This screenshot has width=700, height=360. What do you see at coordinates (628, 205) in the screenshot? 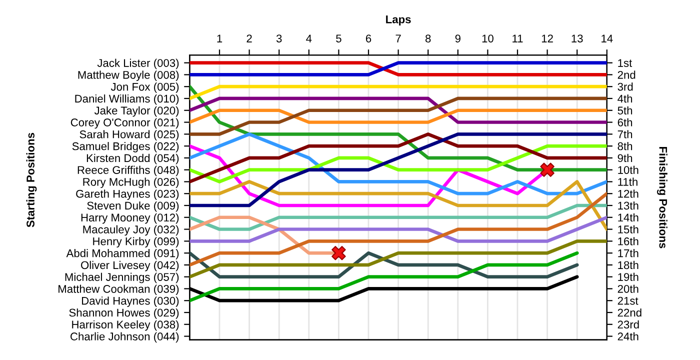
I see `y2-tick-label: 13th` at bounding box center [628, 205].